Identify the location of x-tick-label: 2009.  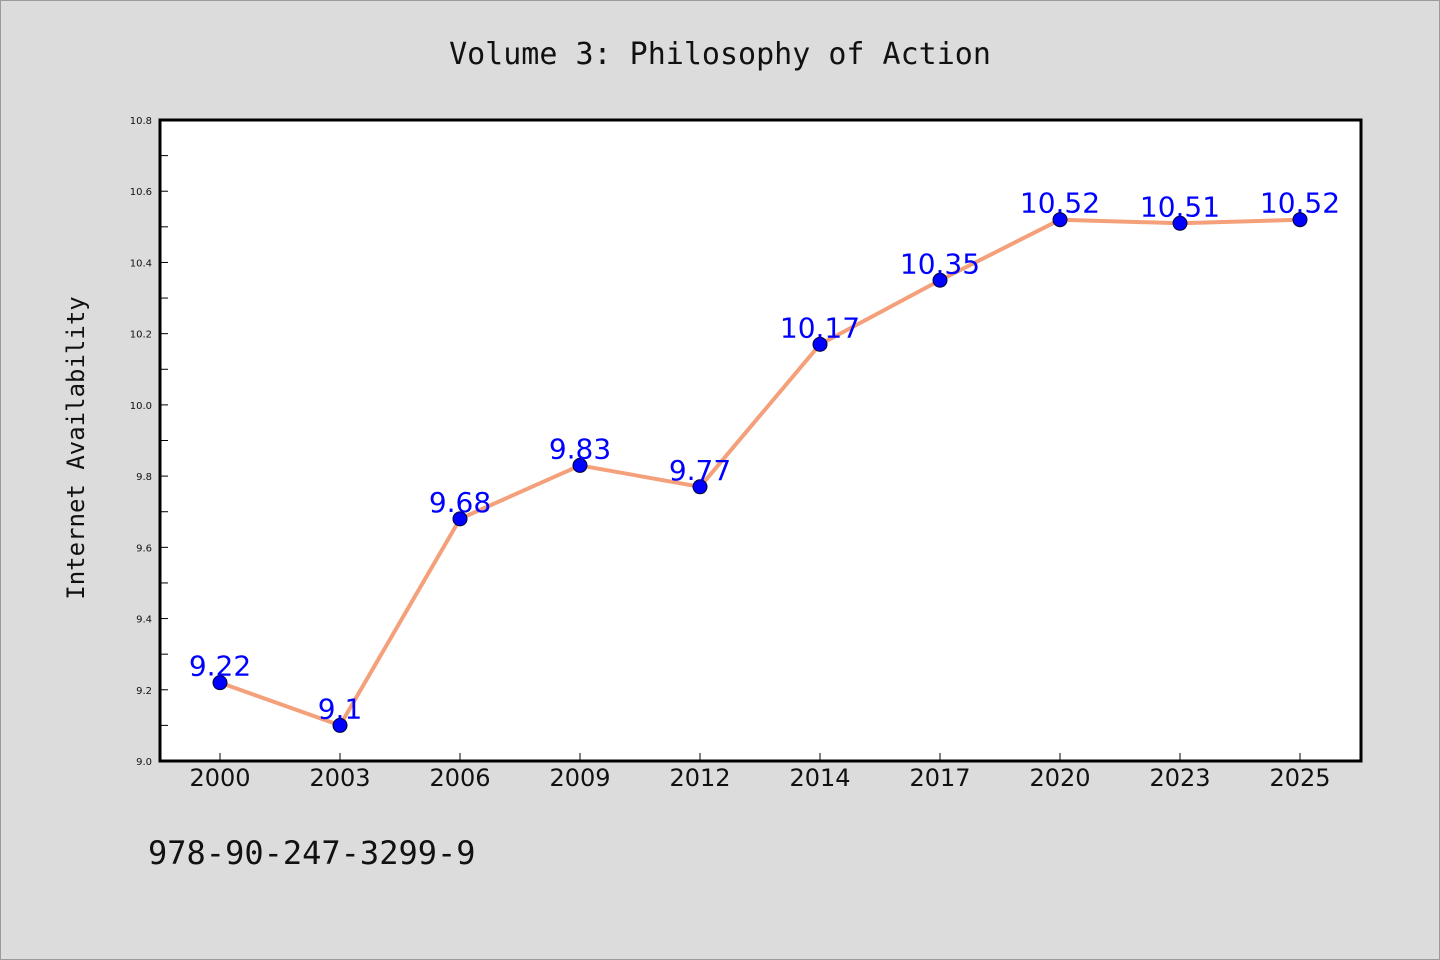
(579, 778).